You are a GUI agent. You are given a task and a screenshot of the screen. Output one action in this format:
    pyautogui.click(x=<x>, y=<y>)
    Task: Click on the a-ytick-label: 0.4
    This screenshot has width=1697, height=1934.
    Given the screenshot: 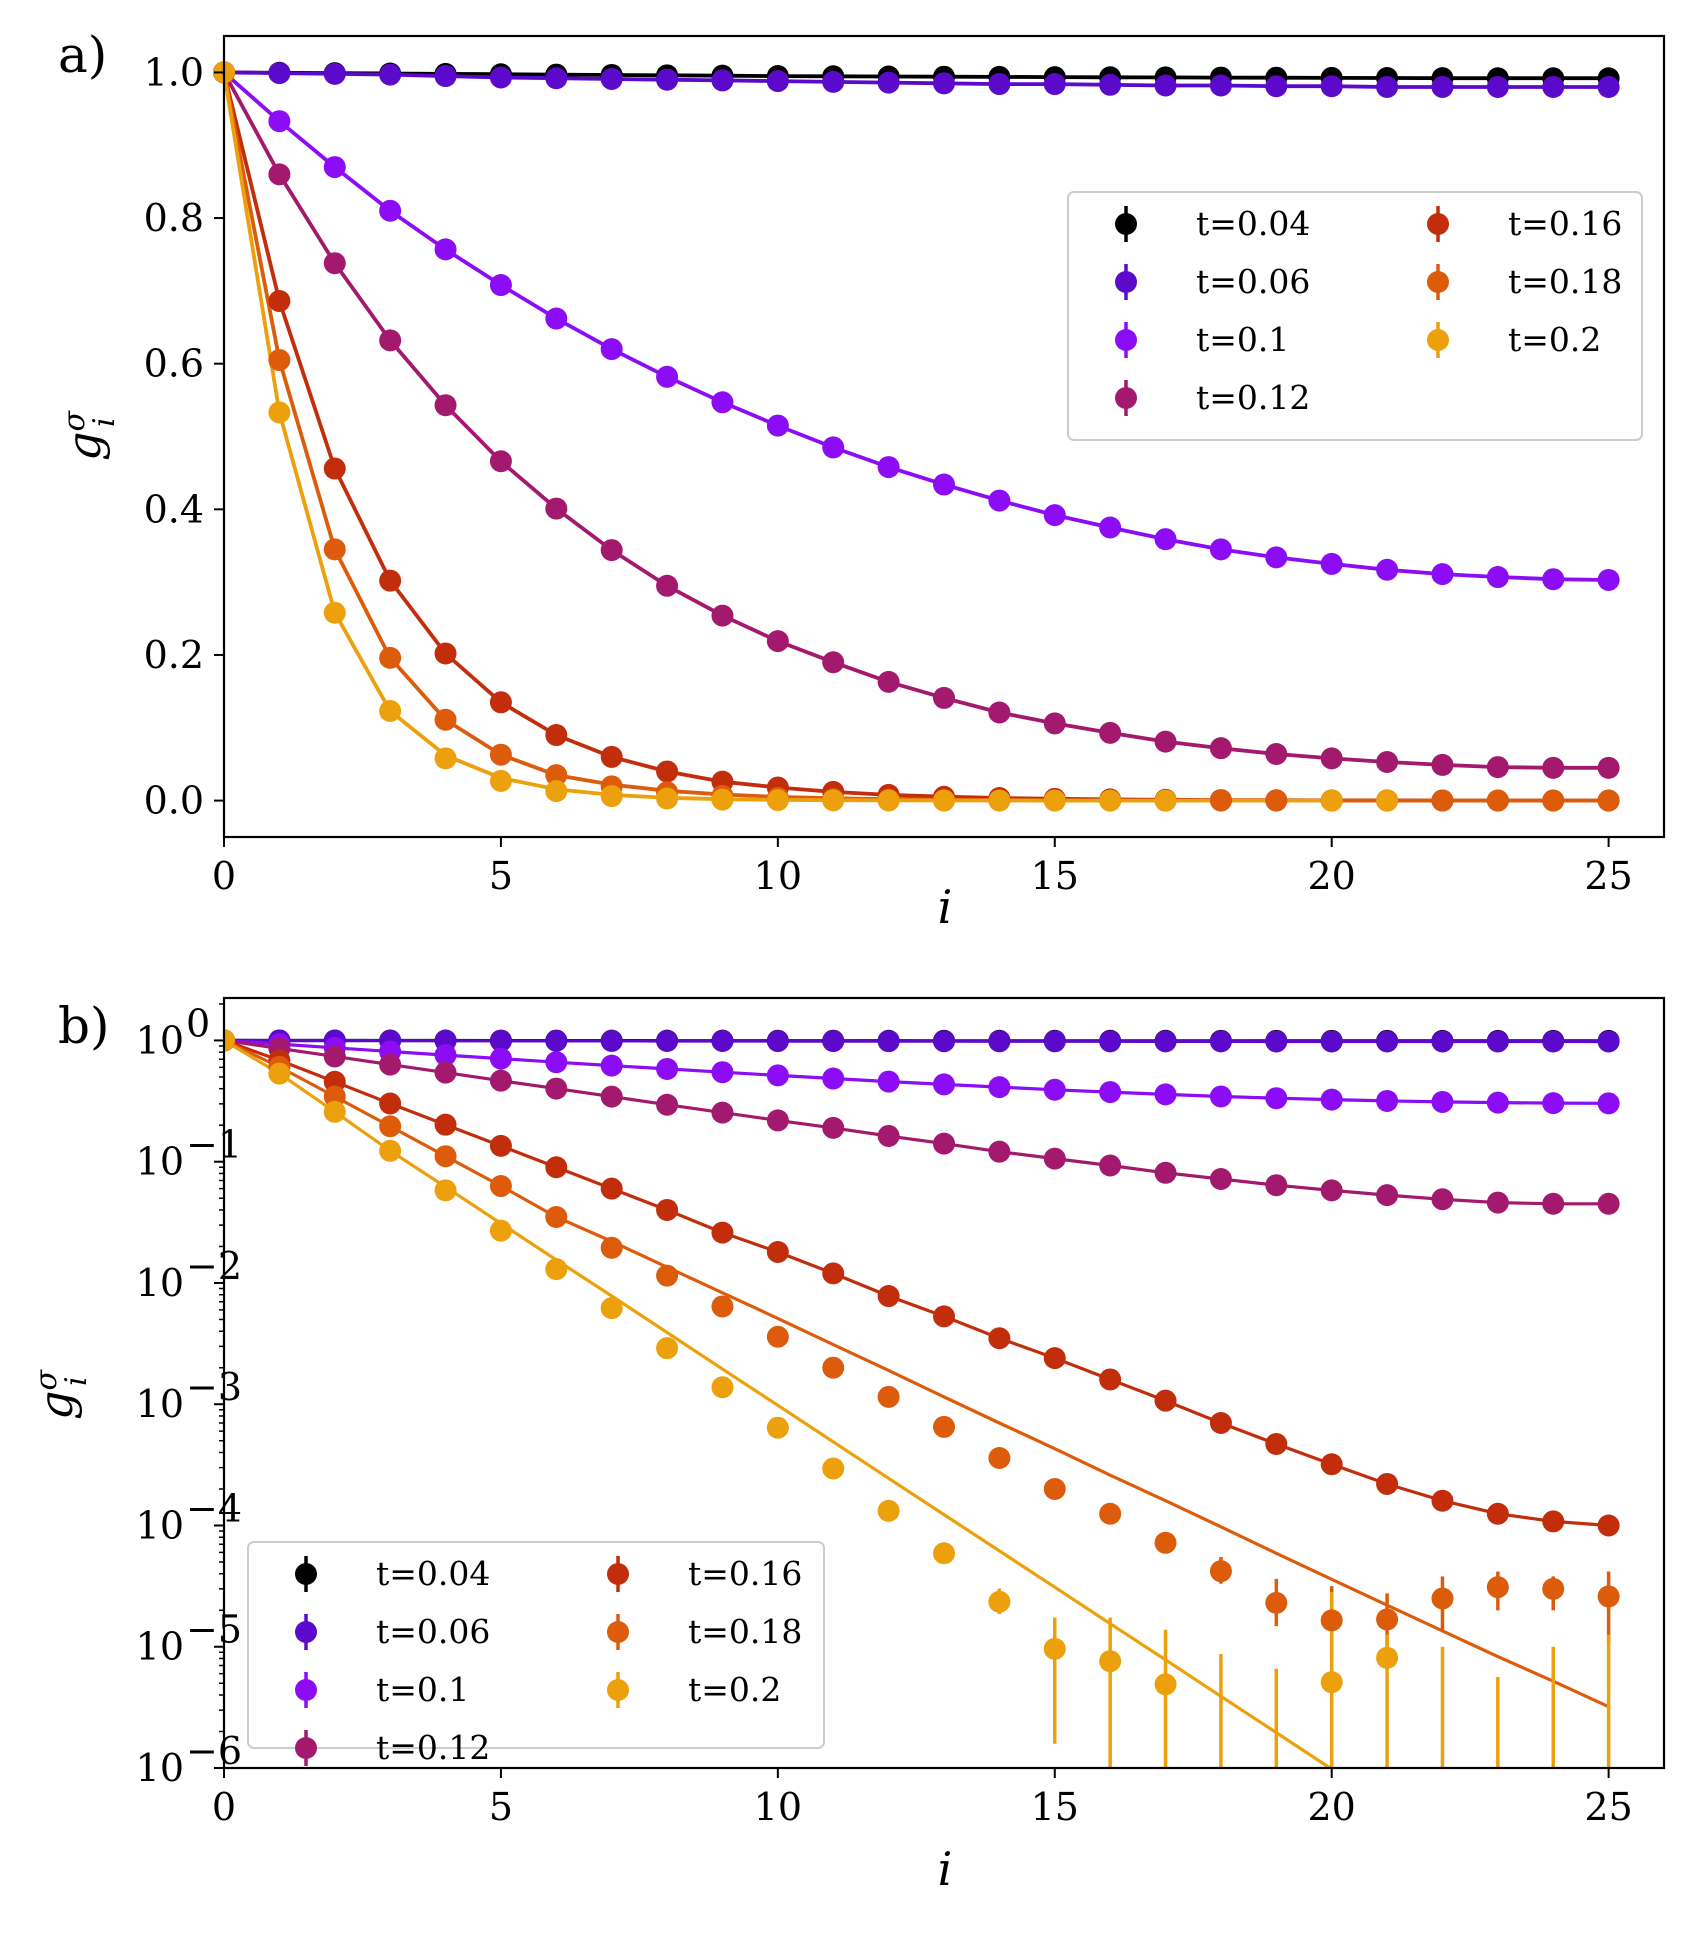 What is the action you would take?
    pyautogui.click(x=174, y=509)
    